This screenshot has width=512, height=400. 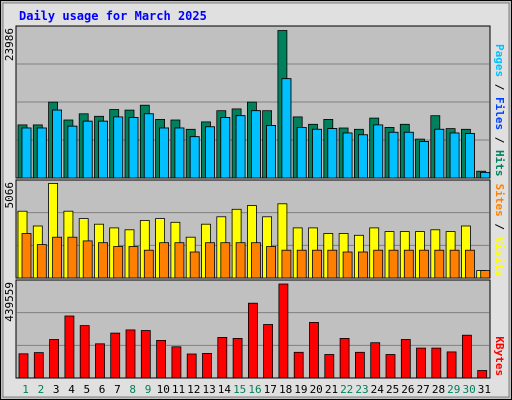 I want to click on y-max-label: 439559, so click(x=9, y=302).